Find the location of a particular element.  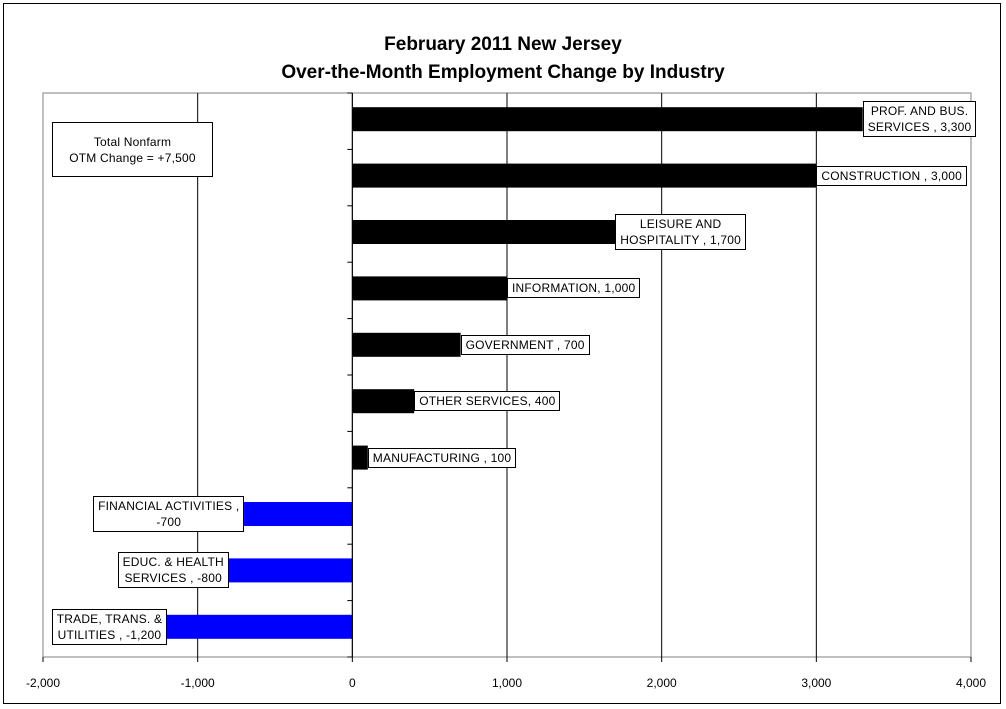

data-label: FINANCIAL ACTIVITIES , -700 is located at coordinates (169, 514).